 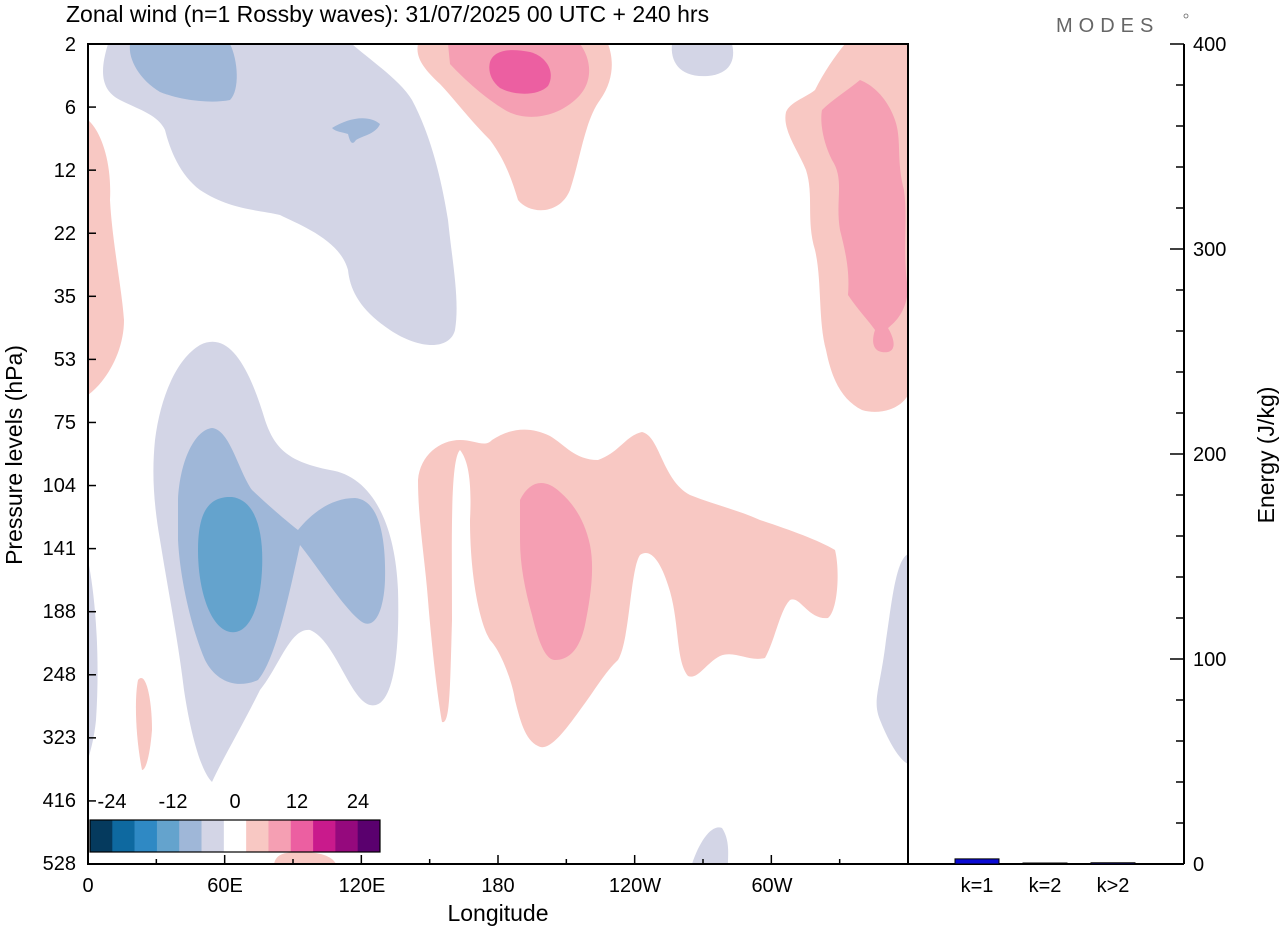 What do you see at coordinates (1209, 660) in the screenshot?
I see `energy-tick-label: 100` at bounding box center [1209, 660].